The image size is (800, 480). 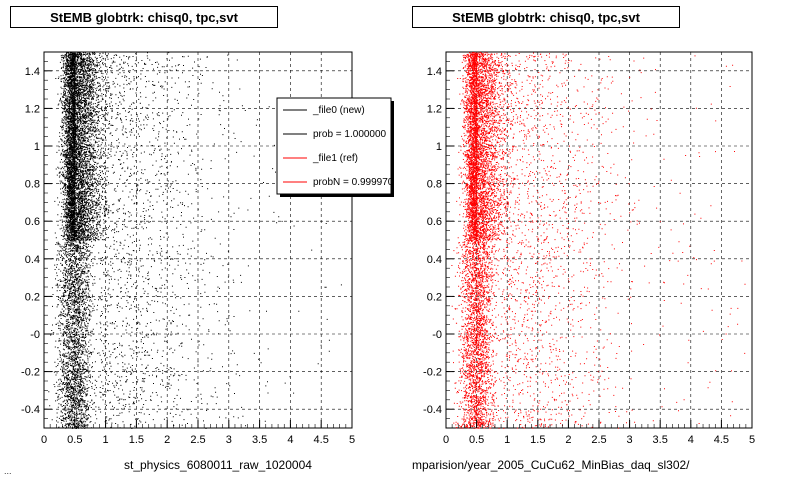 What do you see at coordinates (350, 134) in the screenshot?
I see `legend-label: prob = 1.000000` at bounding box center [350, 134].